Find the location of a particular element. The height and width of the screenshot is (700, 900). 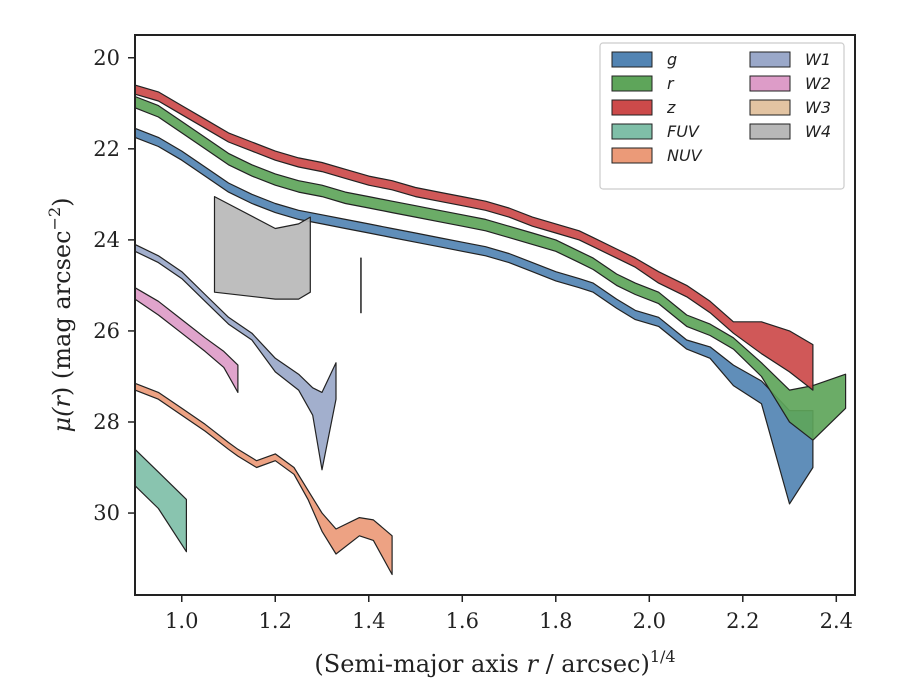

band-w1 is located at coordinates (235, 357).